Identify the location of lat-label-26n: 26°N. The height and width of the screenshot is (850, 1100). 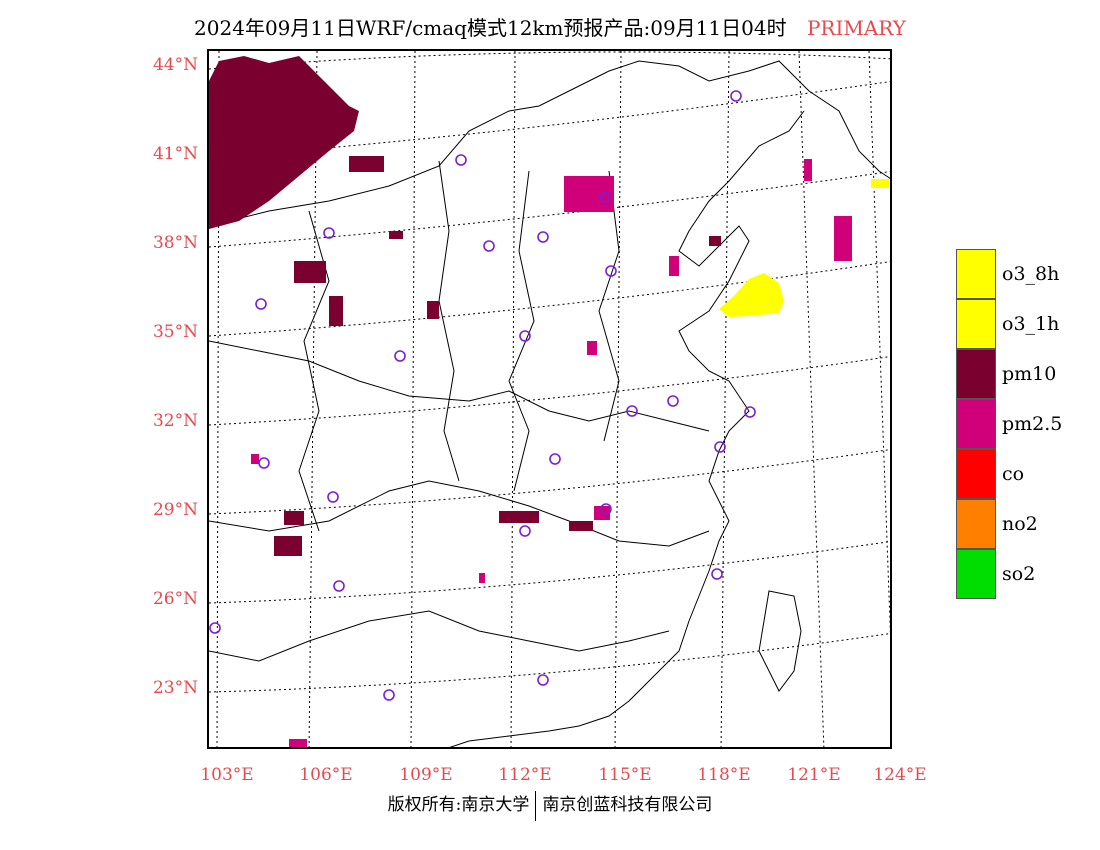
(175, 599).